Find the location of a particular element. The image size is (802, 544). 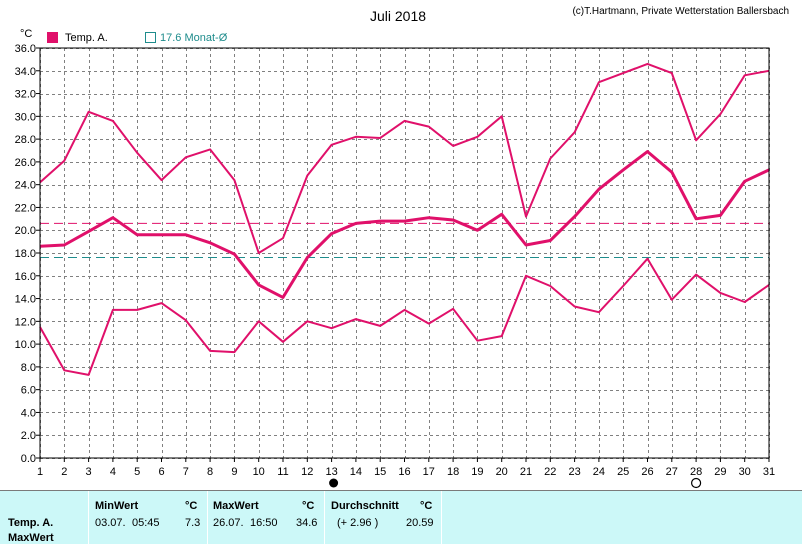

legend-avg-swatch is located at coordinates (150, 37).